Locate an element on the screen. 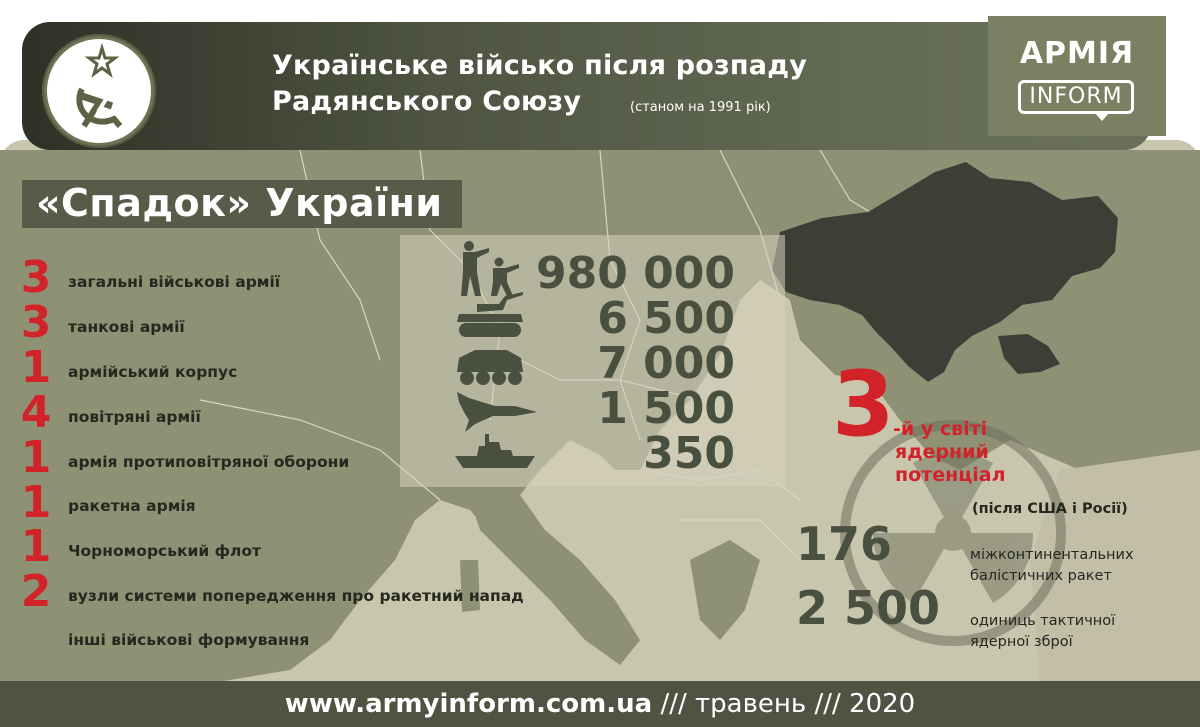  map-land-east is located at coordinates (1115, 567).